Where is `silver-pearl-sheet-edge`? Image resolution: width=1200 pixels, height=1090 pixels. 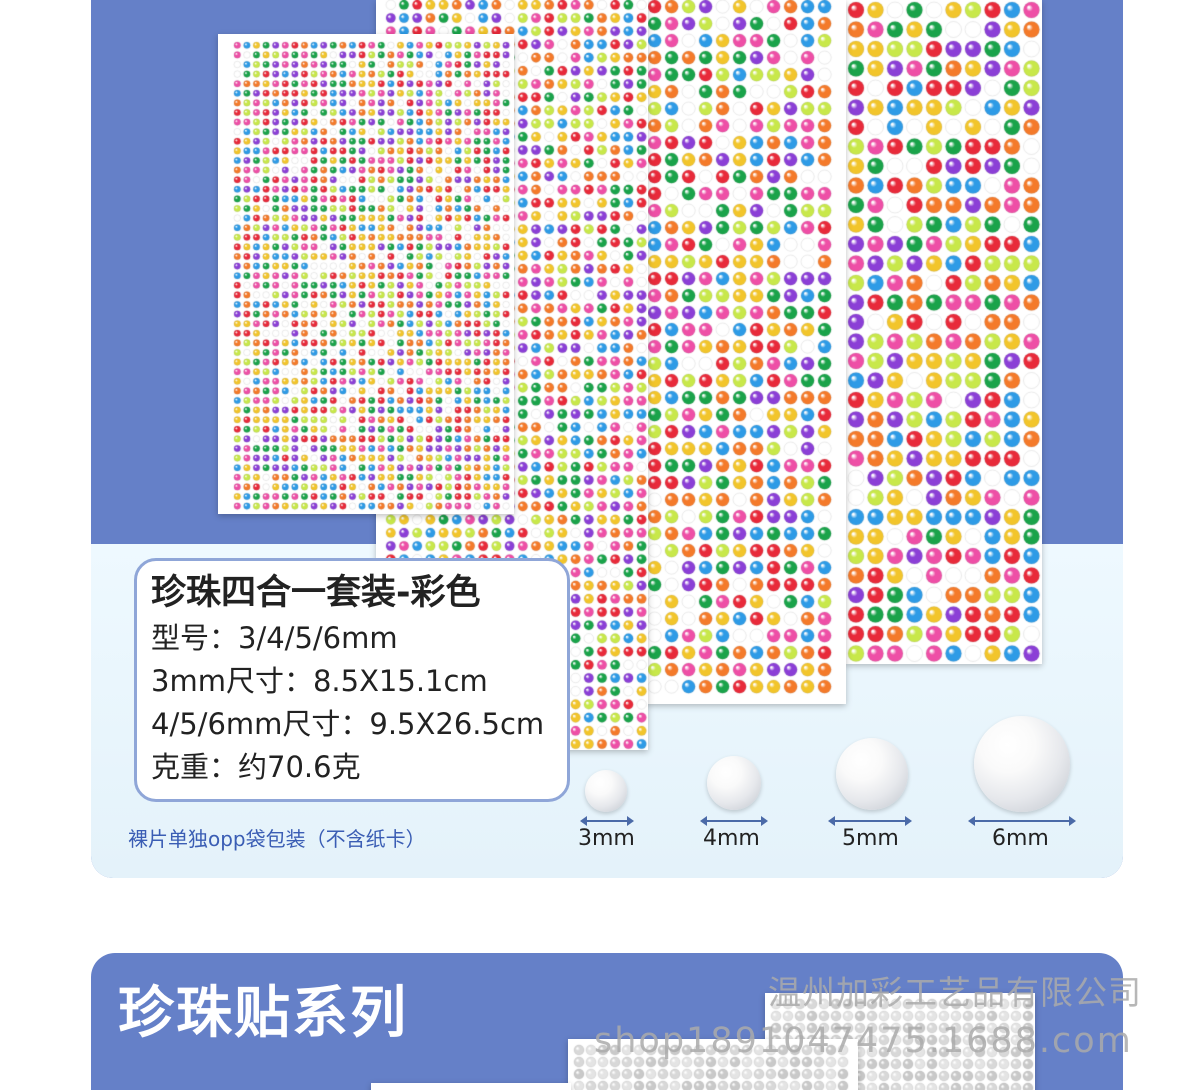
silver-pearl-sheet-edge is located at coordinates (471, 1086).